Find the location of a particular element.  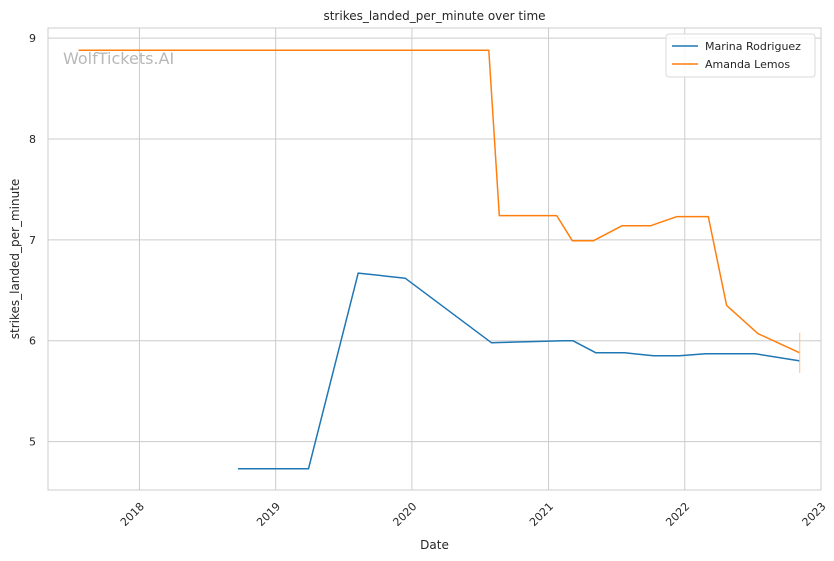

legend-box is located at coordinates (740, 55).